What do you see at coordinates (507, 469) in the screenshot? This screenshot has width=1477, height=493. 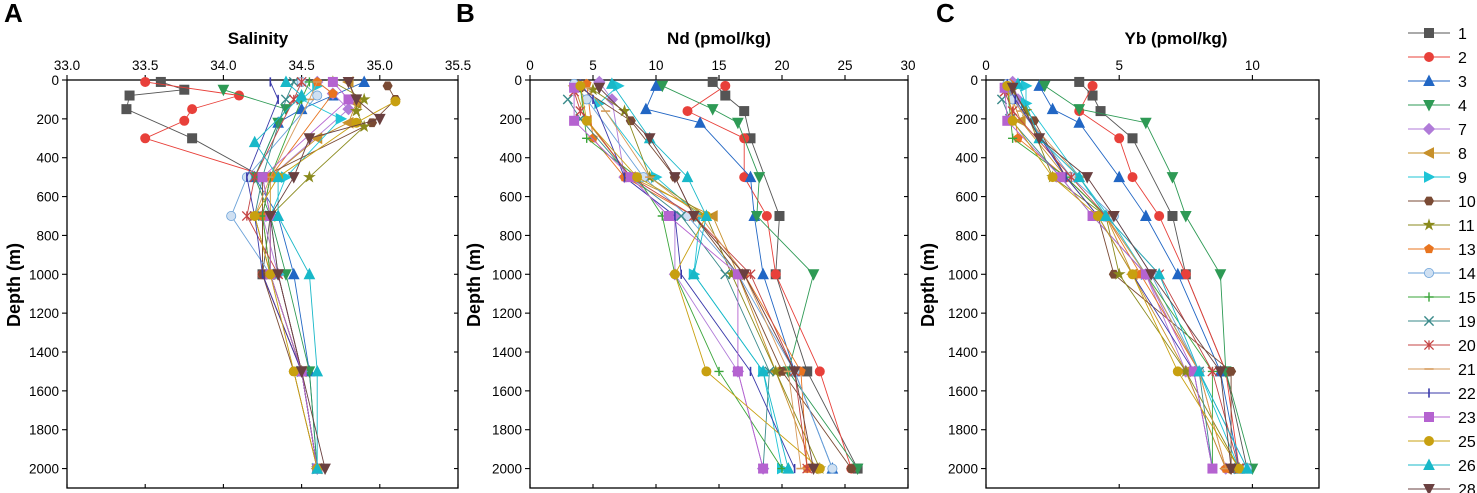 I see `y-tick-label: 2000` at bounding box center [507, 469].